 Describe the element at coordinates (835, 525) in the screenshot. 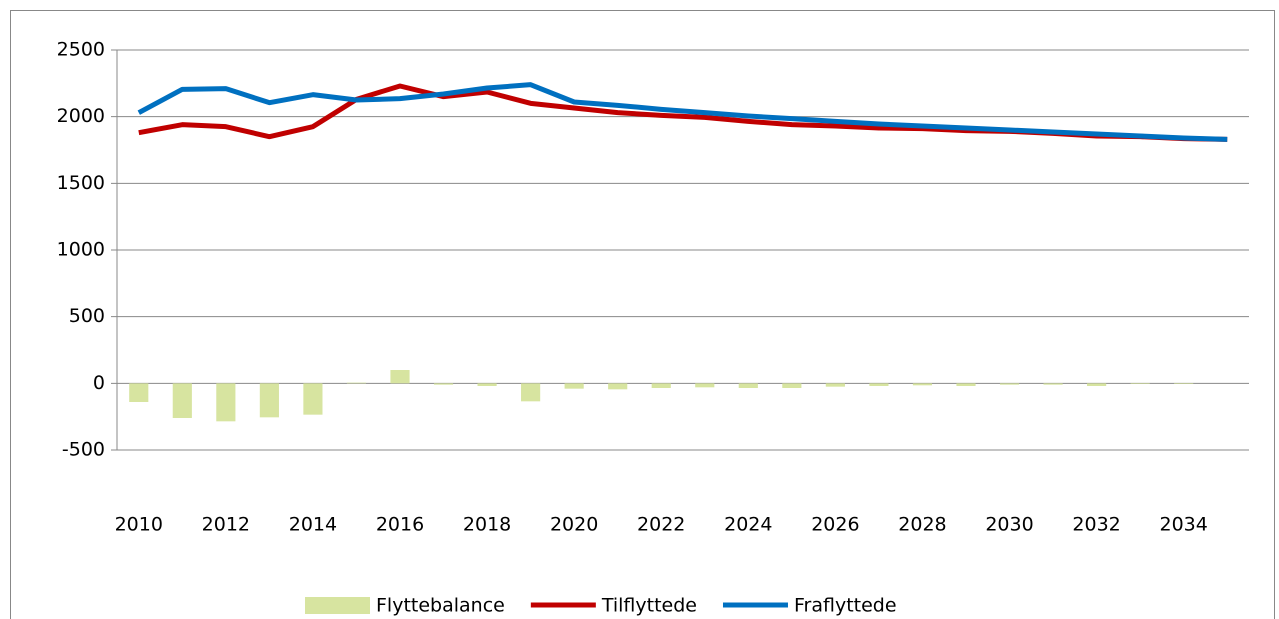

I see `x-tick-label: 2026` at that location.